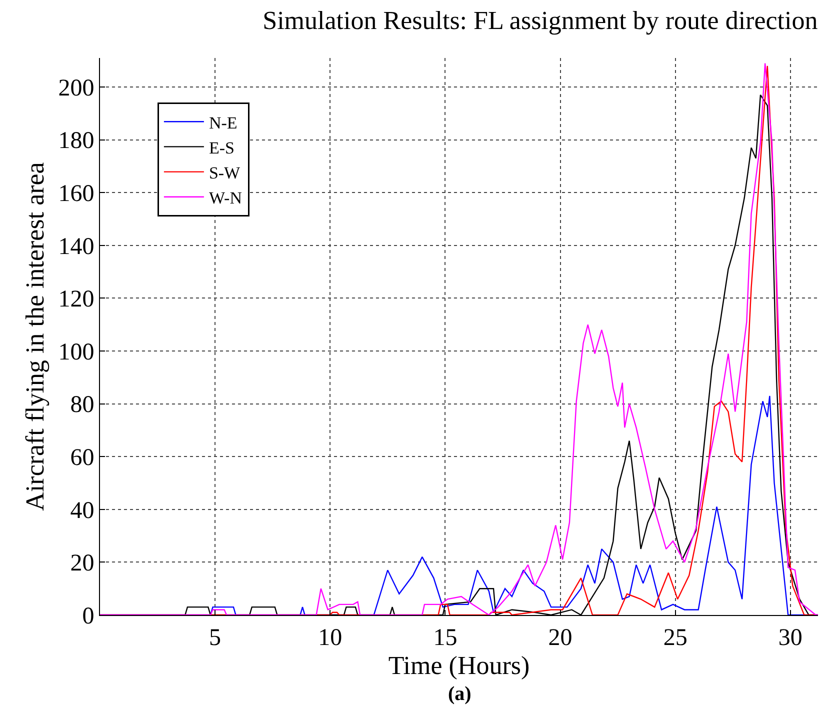 This screenshot has width=826, height=727. What do you see at coordinates (215, 637) in the screenshot?
I see `x-tick-label: 5` at bounding box center [215, 637].